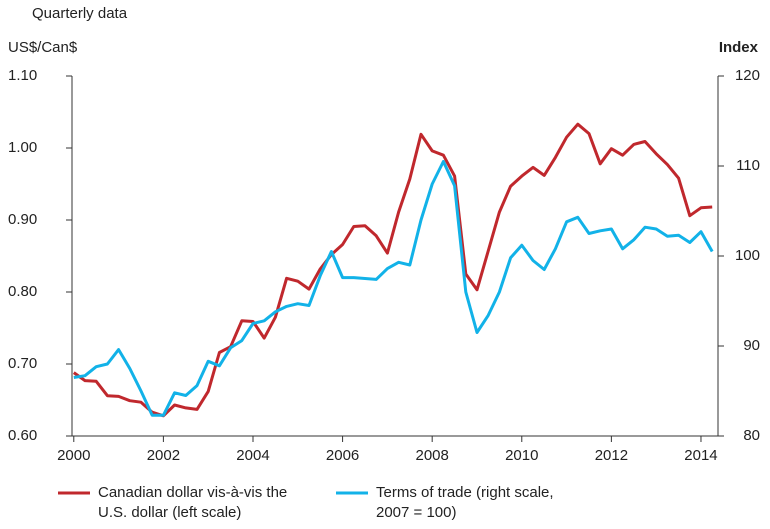 The height and width of the screenshot is (529, 770). What do you see at coordinates (751, 435) in the screenshot?
I see `y2-tick-label: 80` at bounding box center [751, 435].